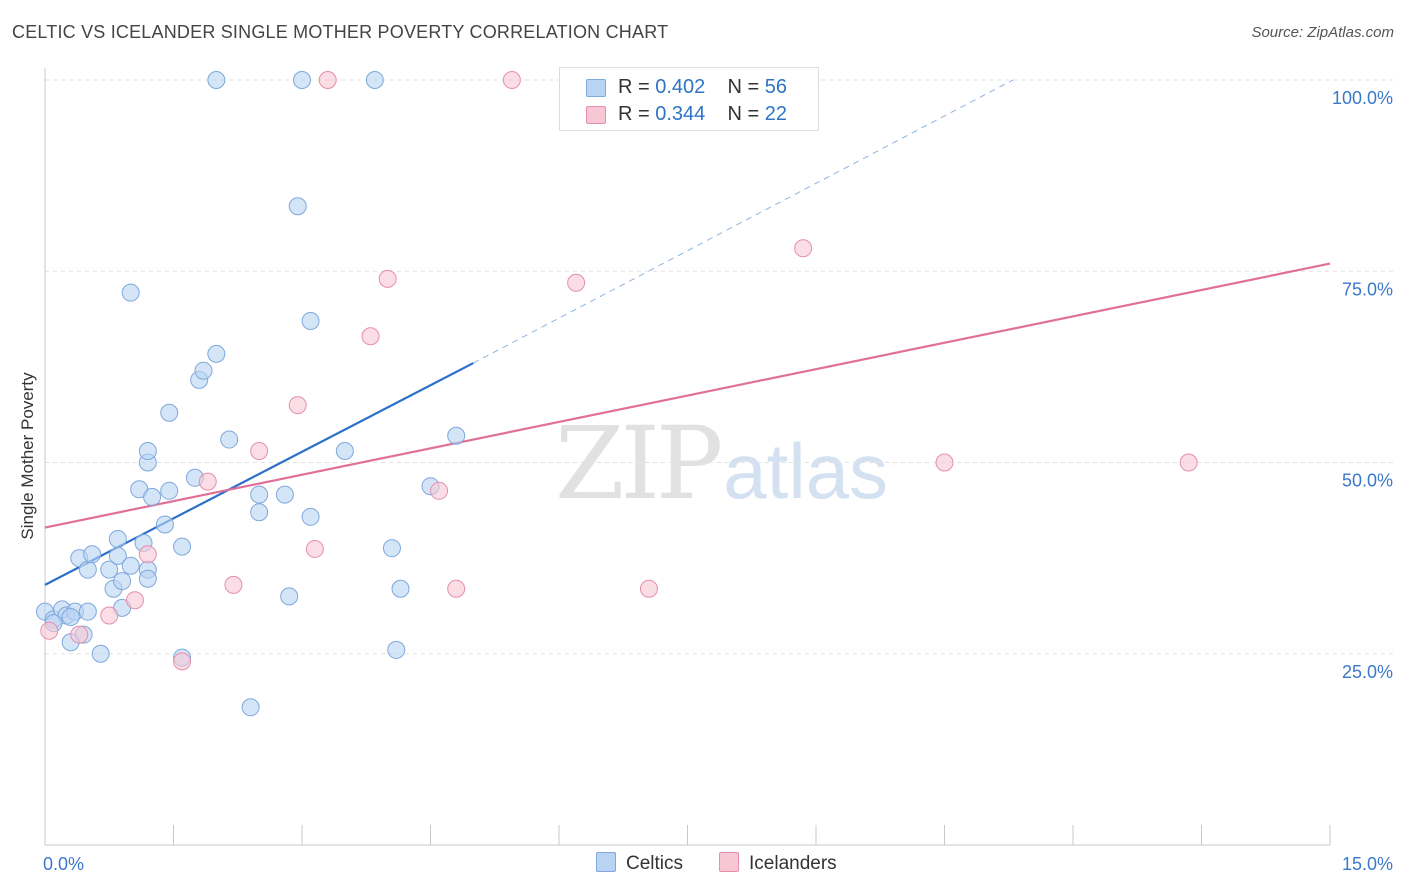  What do you see at coordinates (1367, 864) in the screenshot?
I see `x-tick-label-max: 15.0%` at bounding box center [1367, 864].